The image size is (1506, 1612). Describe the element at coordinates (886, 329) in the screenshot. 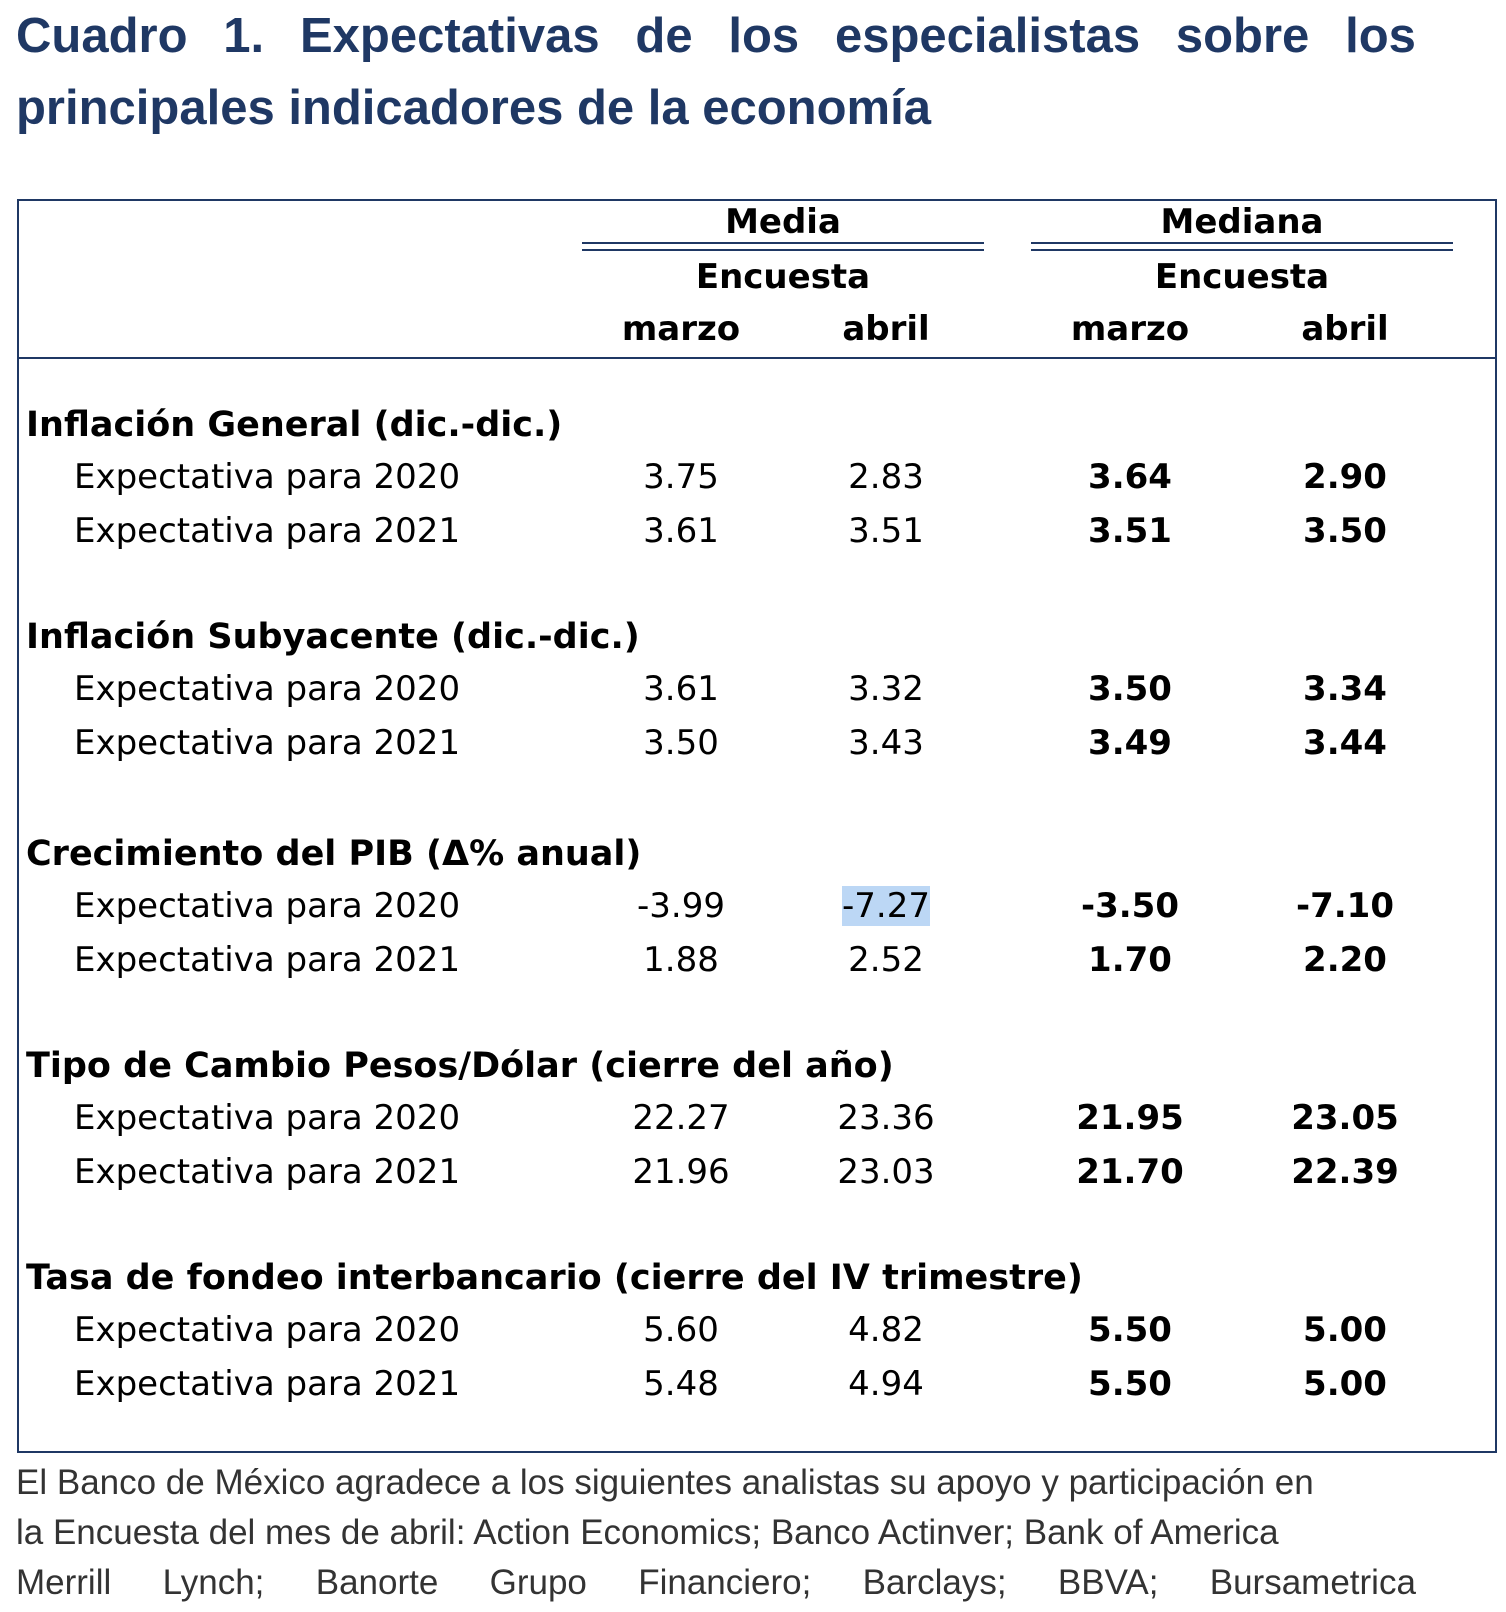

I see `header-media-abril: abril` at that location.